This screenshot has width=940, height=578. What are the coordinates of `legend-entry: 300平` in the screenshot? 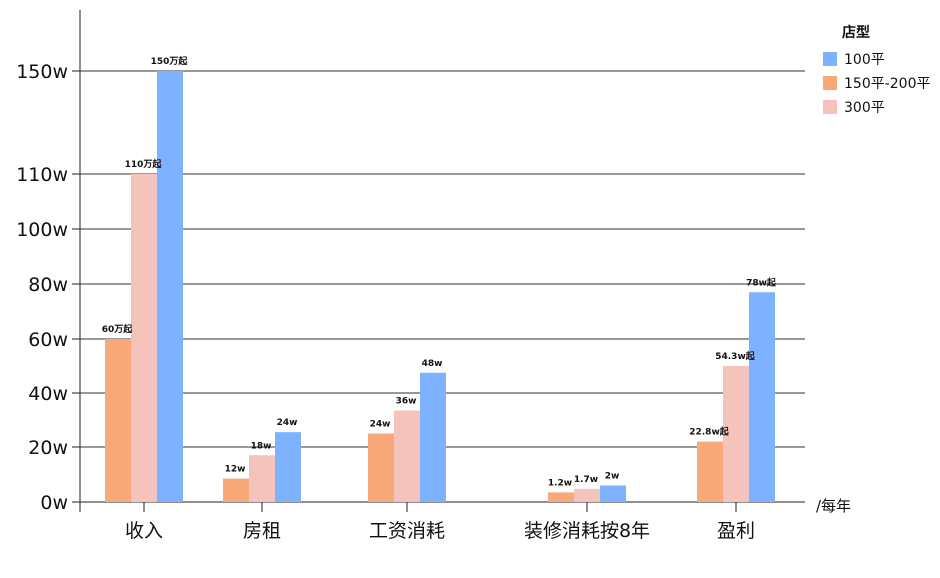 It's located at (864, 108).